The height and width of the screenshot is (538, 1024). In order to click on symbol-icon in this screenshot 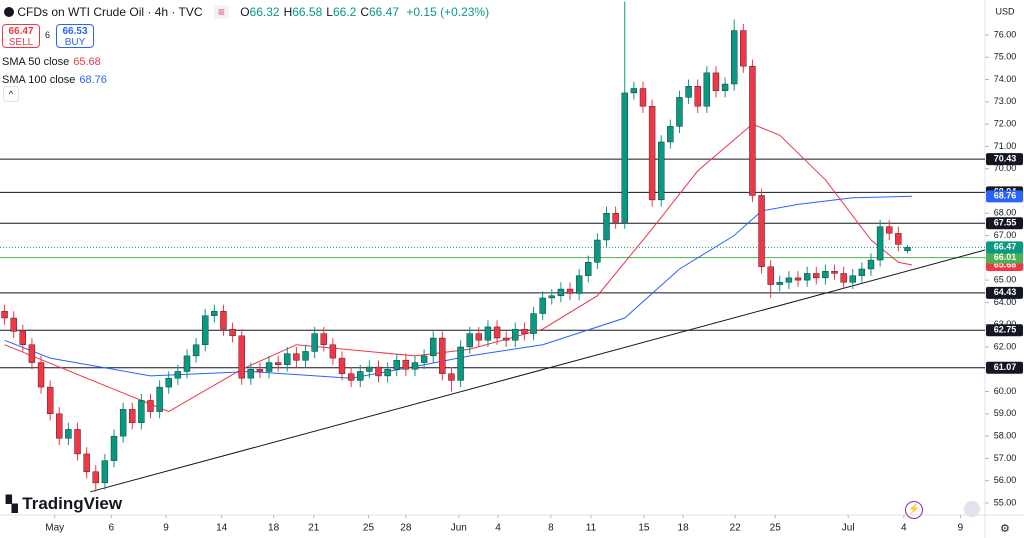, I will do `click(9, 12)`.